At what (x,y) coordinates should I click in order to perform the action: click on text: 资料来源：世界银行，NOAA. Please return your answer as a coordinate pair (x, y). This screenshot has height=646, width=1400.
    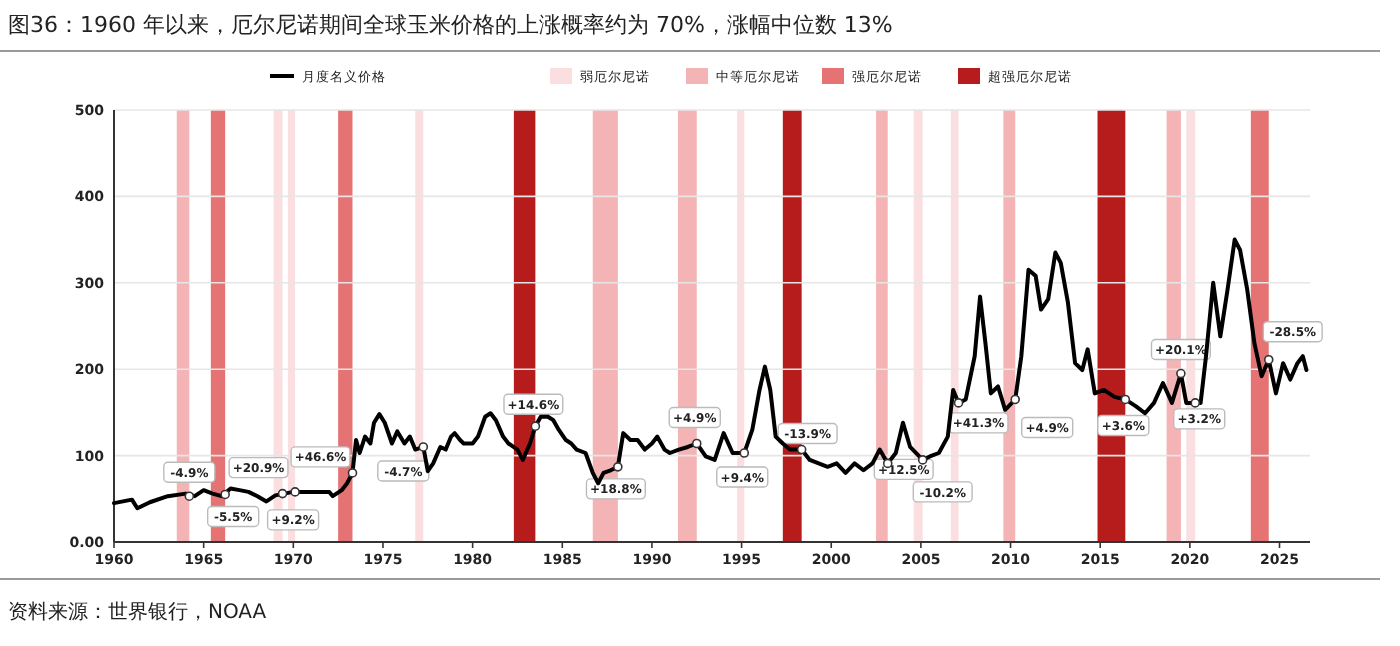
    Looking at the image, I should click on (137, 612).